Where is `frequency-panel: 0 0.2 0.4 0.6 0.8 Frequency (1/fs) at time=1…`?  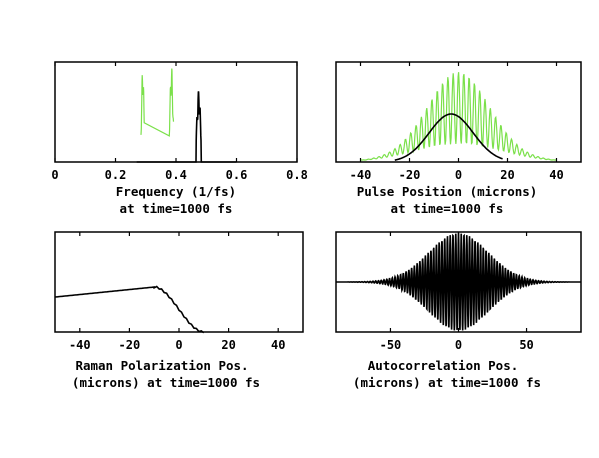
frequency-panel: 0 0.2 0.4 0.6 0.8 Frequency (1/fs) at time=1… is located at coordinates (179, 138).